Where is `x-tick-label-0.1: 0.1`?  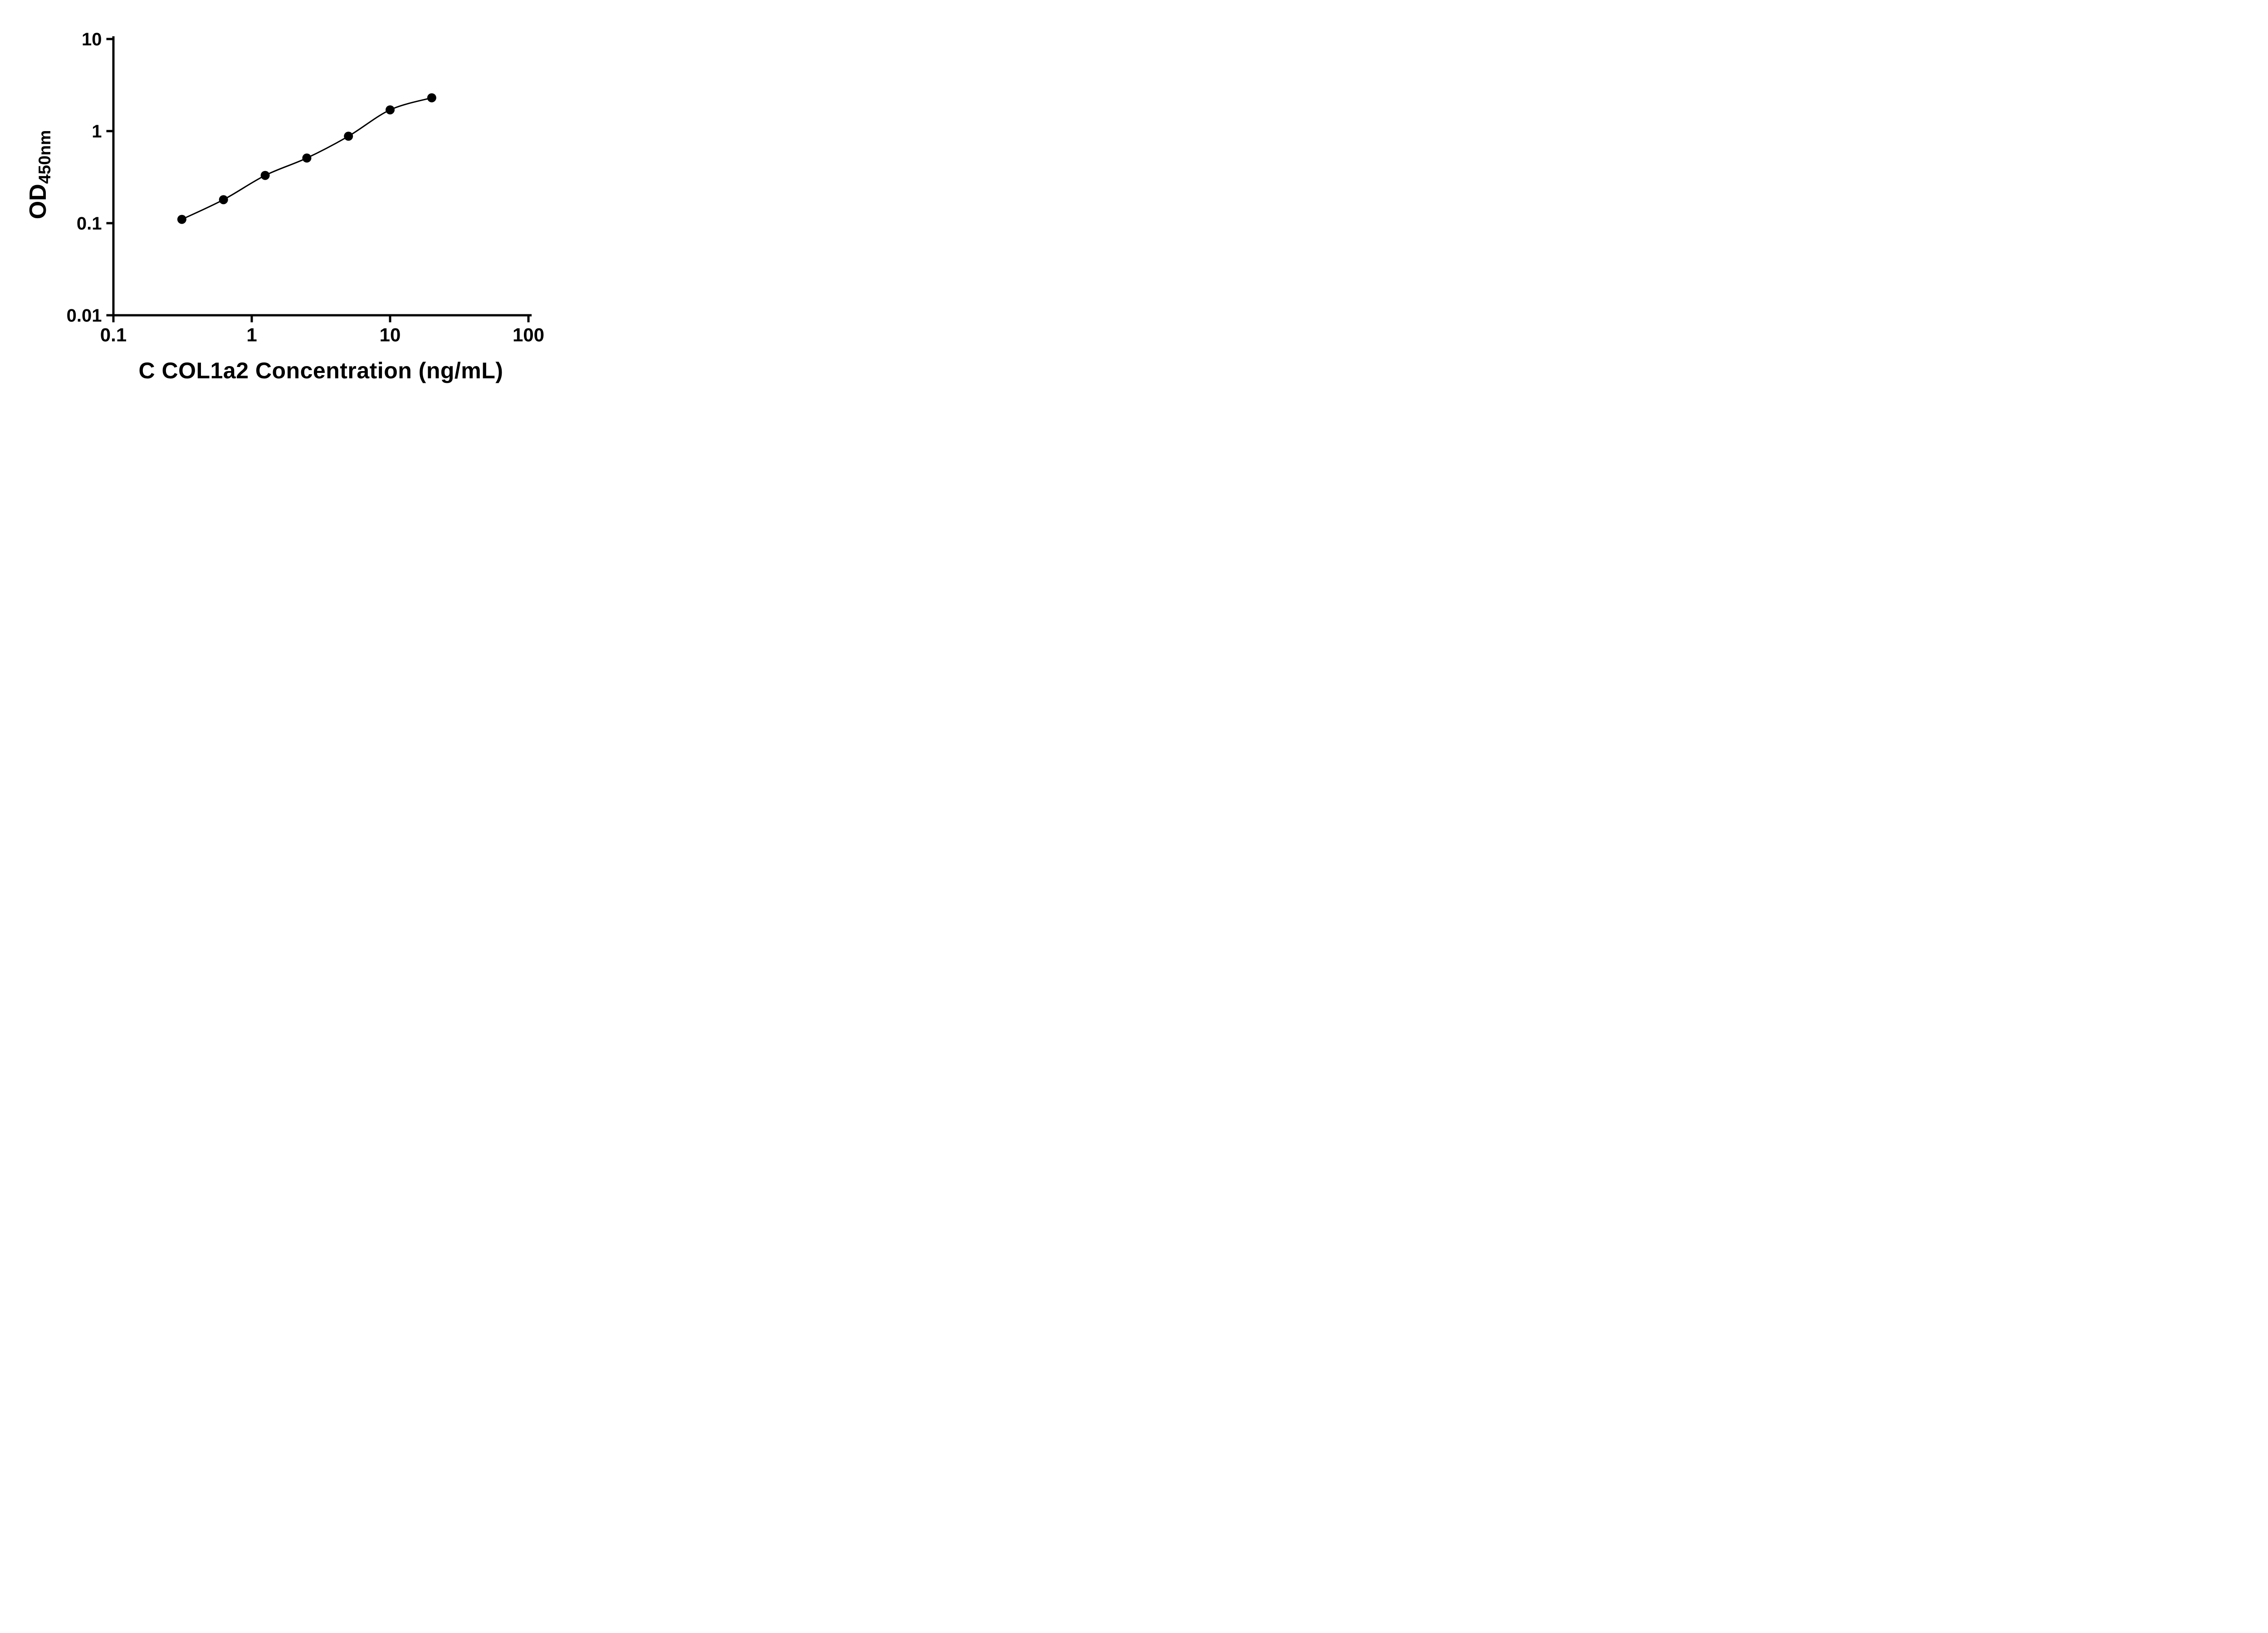 x-tick-label-0.1: 0.1 is located at coordinates (113, 335).